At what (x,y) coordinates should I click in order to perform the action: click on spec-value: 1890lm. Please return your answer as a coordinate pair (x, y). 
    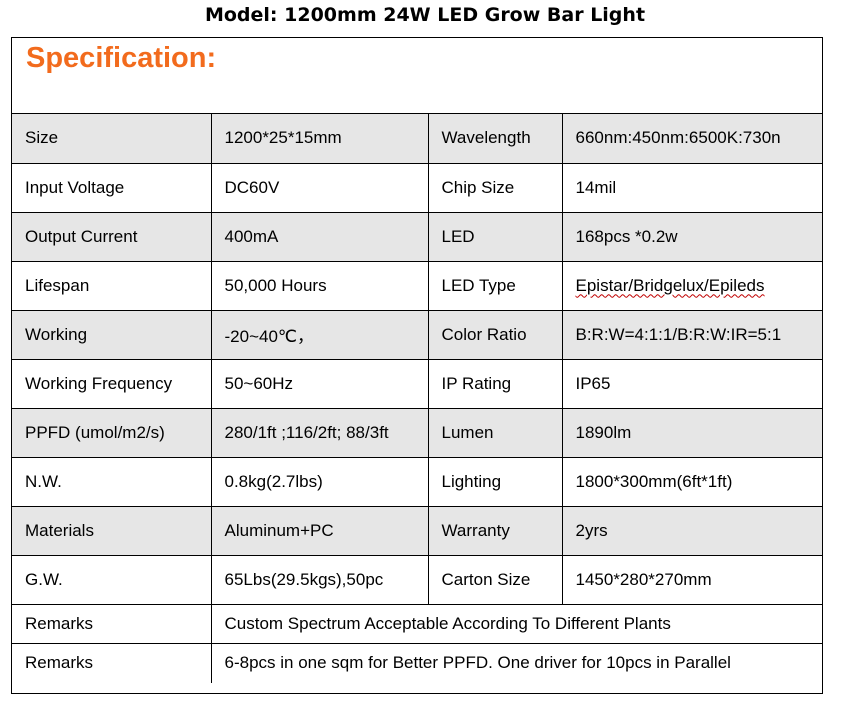
    Looking at the image, I should click on (692, 433).